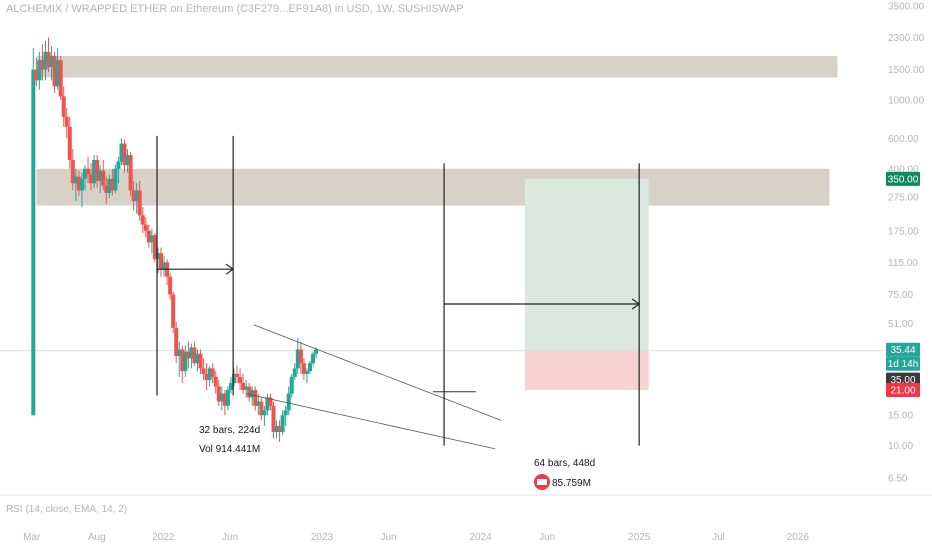 This screenshot has width=932, height=555. Describe the element at coordinates (903, 179) in the screenshot. I see `price-tag-take-profit: 350.00` at that location.